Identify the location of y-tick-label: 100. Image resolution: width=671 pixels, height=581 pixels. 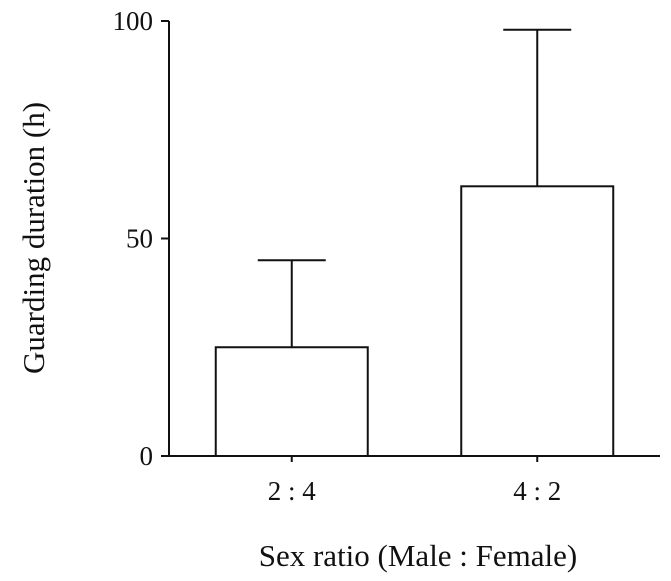
(133, 21).